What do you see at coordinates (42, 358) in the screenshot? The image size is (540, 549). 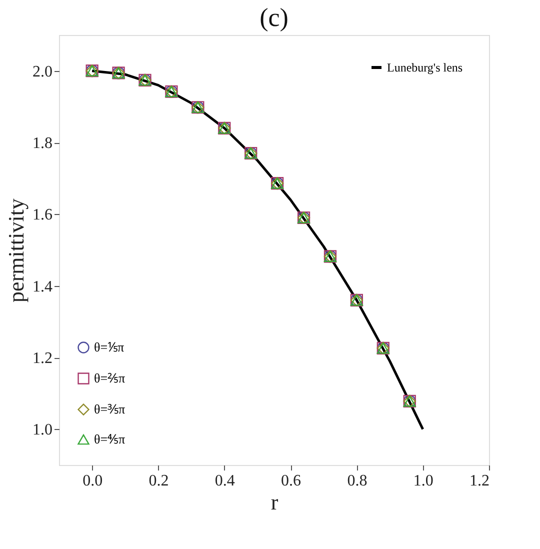 I see `y-tick-label: 1.2` at bounding box center [42, 358].